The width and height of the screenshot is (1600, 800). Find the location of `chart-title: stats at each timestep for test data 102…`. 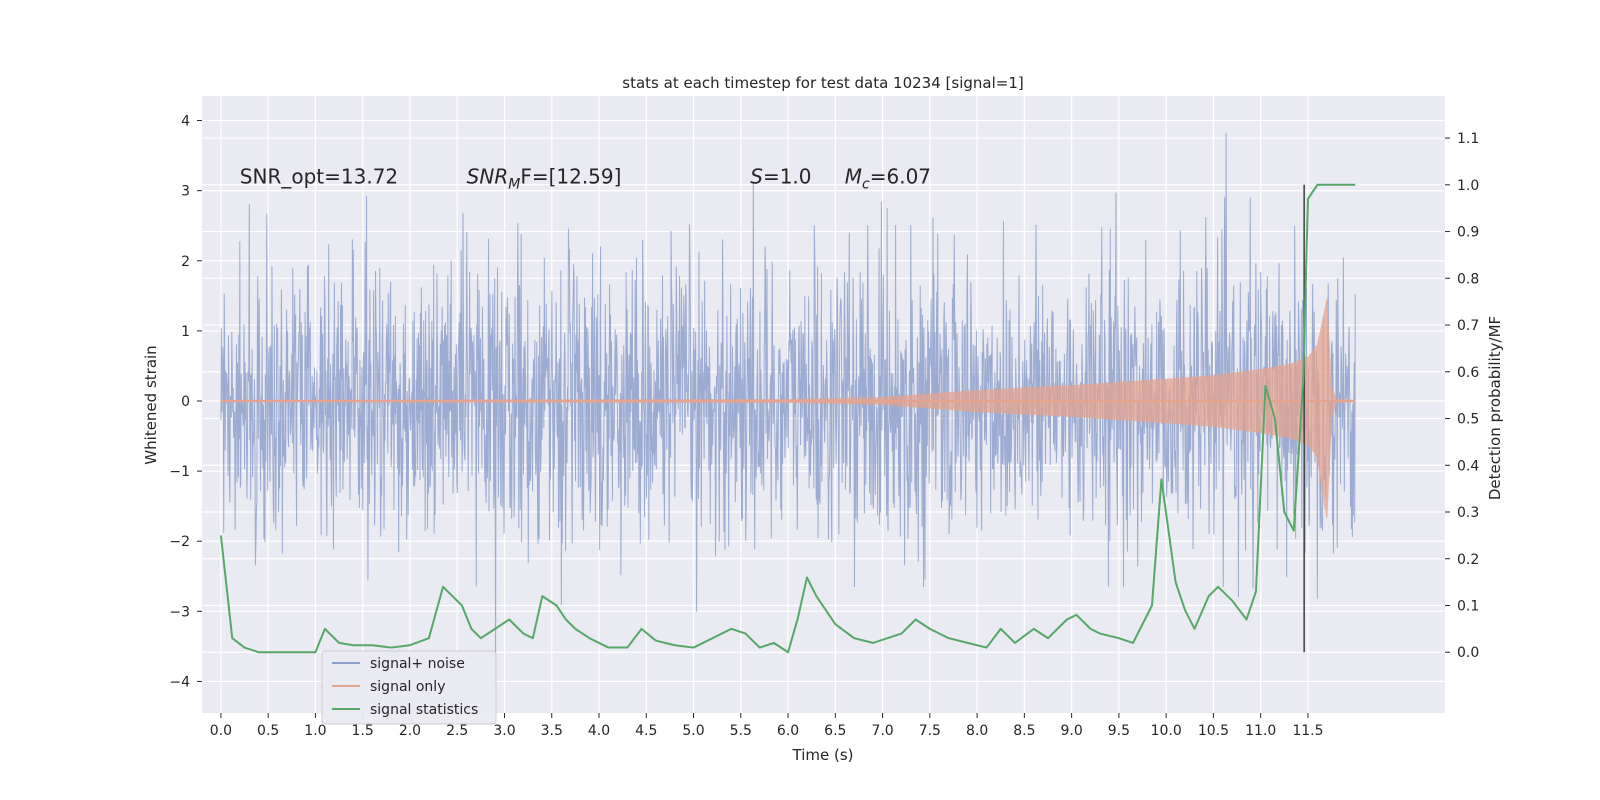

chart-title: stats at each timestep for test data 102… is located at coordinates (822, 83).